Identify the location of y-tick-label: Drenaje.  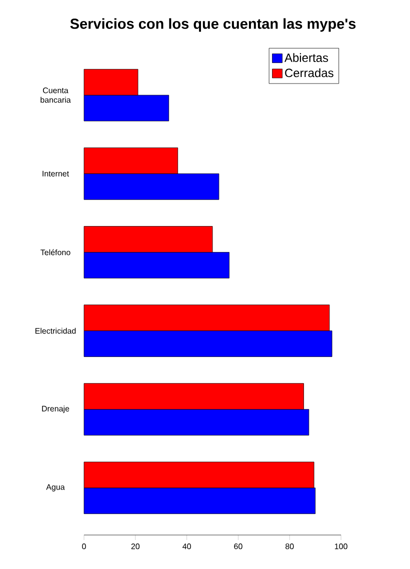
(56, 410).